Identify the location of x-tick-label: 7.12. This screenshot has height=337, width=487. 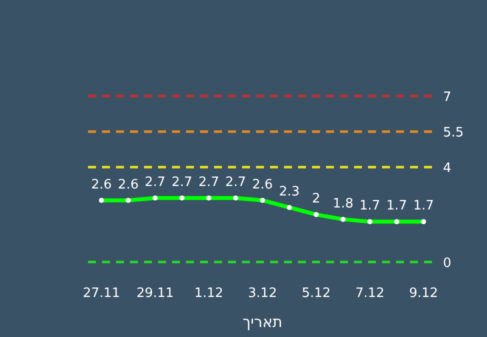
(369, 293).